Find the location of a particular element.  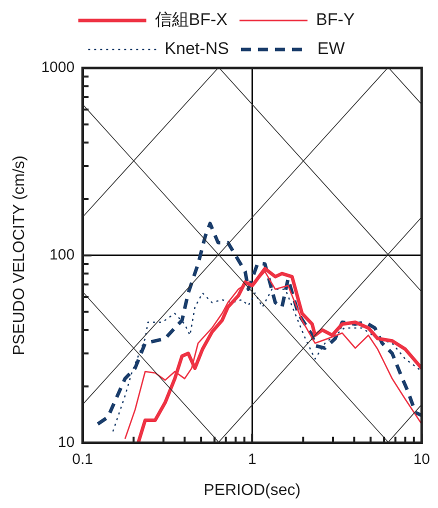

x-tick-label: 10 is located at coordinates (421, 459).